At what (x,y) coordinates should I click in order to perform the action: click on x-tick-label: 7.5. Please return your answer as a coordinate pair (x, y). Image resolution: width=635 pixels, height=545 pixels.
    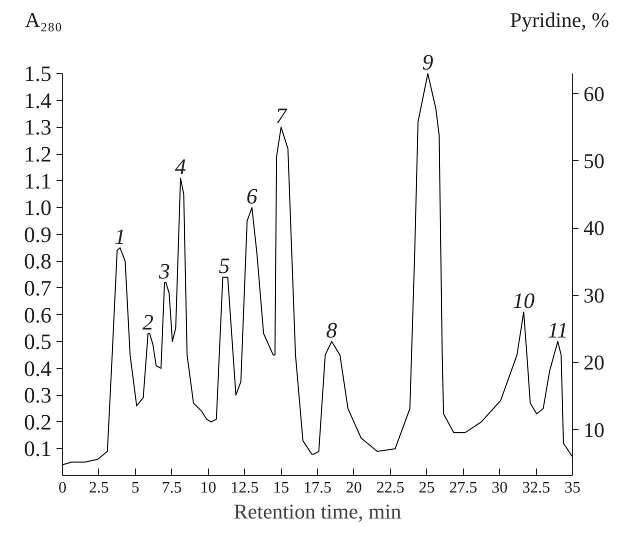
    Looking at the image, I should click on (172, 488).